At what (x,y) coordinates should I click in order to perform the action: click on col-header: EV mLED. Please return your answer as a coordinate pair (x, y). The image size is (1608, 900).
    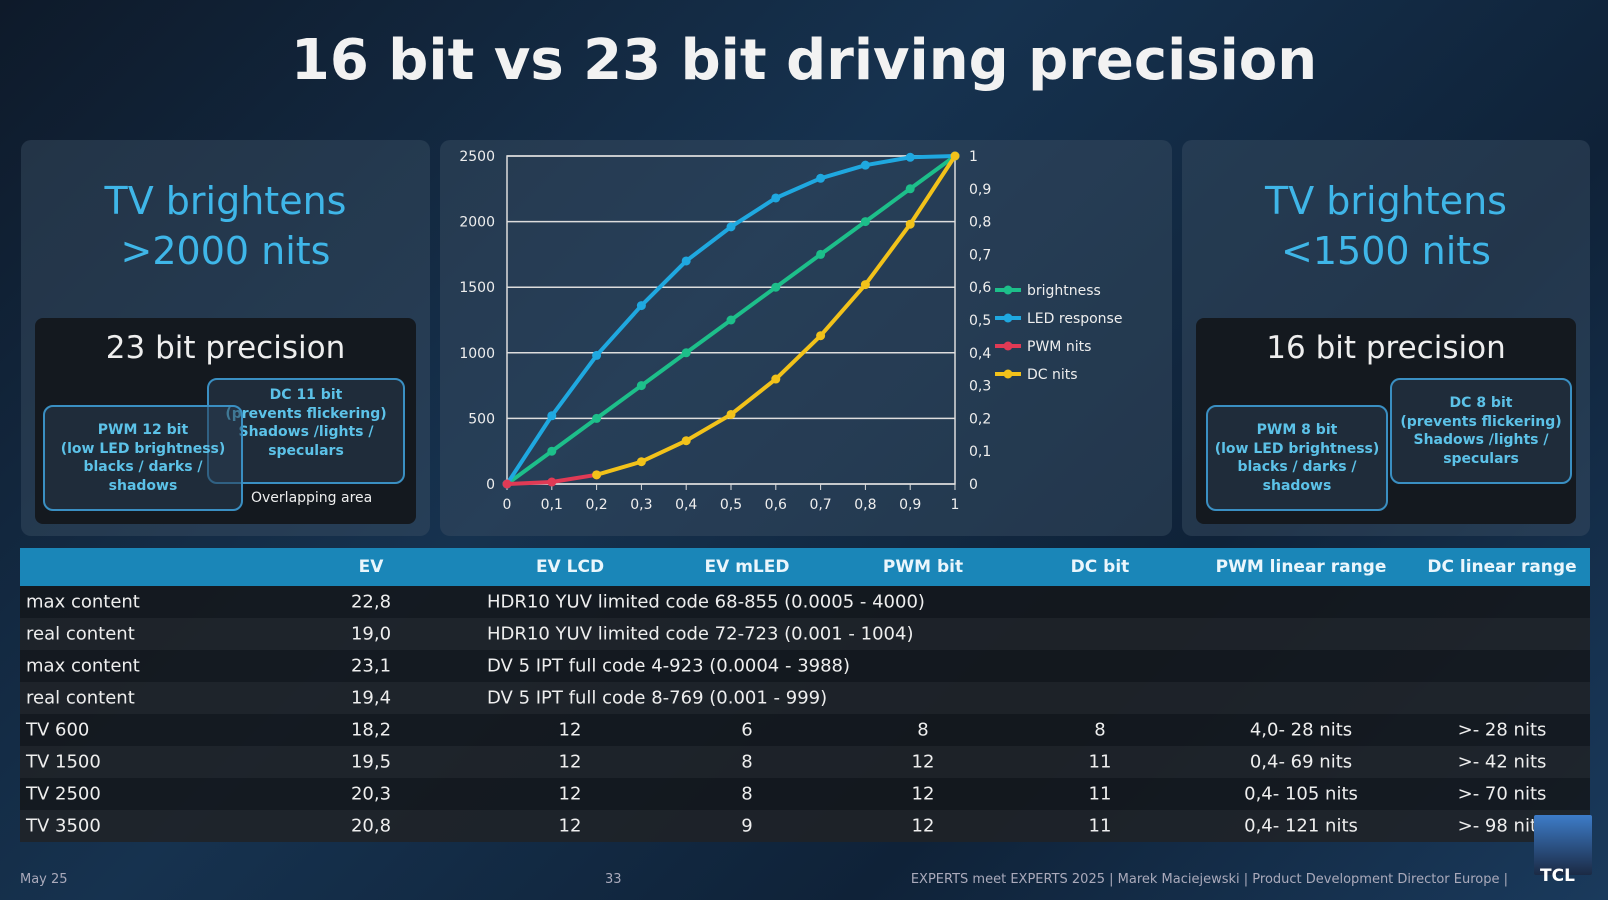
    Looking at the image, I should click on (747, 567).